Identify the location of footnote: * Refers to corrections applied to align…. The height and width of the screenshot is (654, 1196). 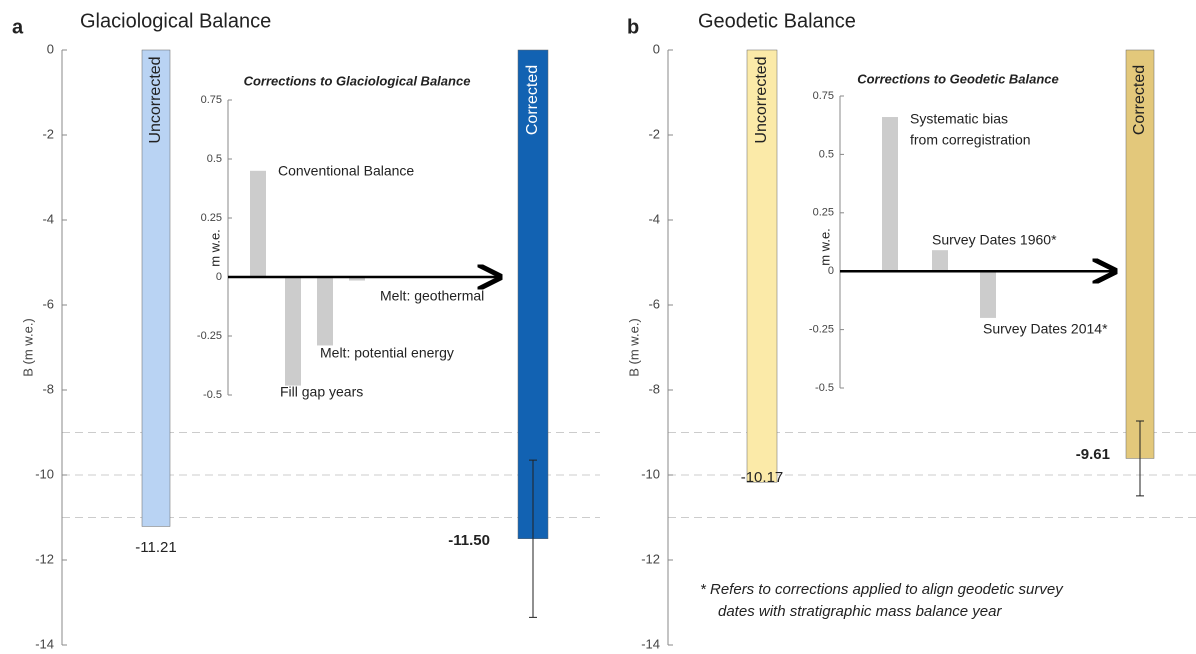
(882, 589).